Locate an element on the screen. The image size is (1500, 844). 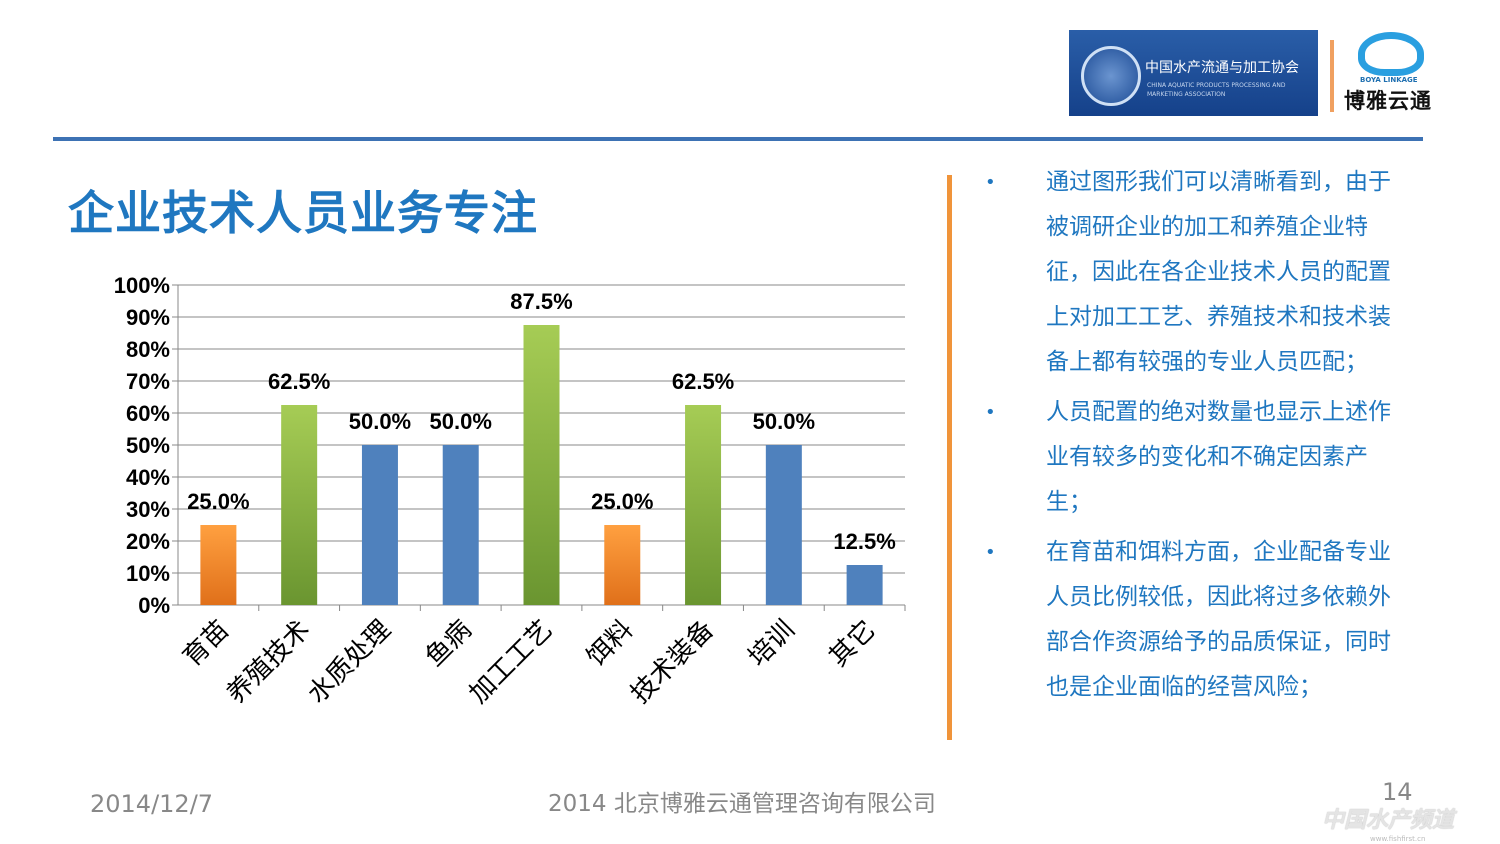
x-tick-label: 饵料 is located at coordinates (610, 643).